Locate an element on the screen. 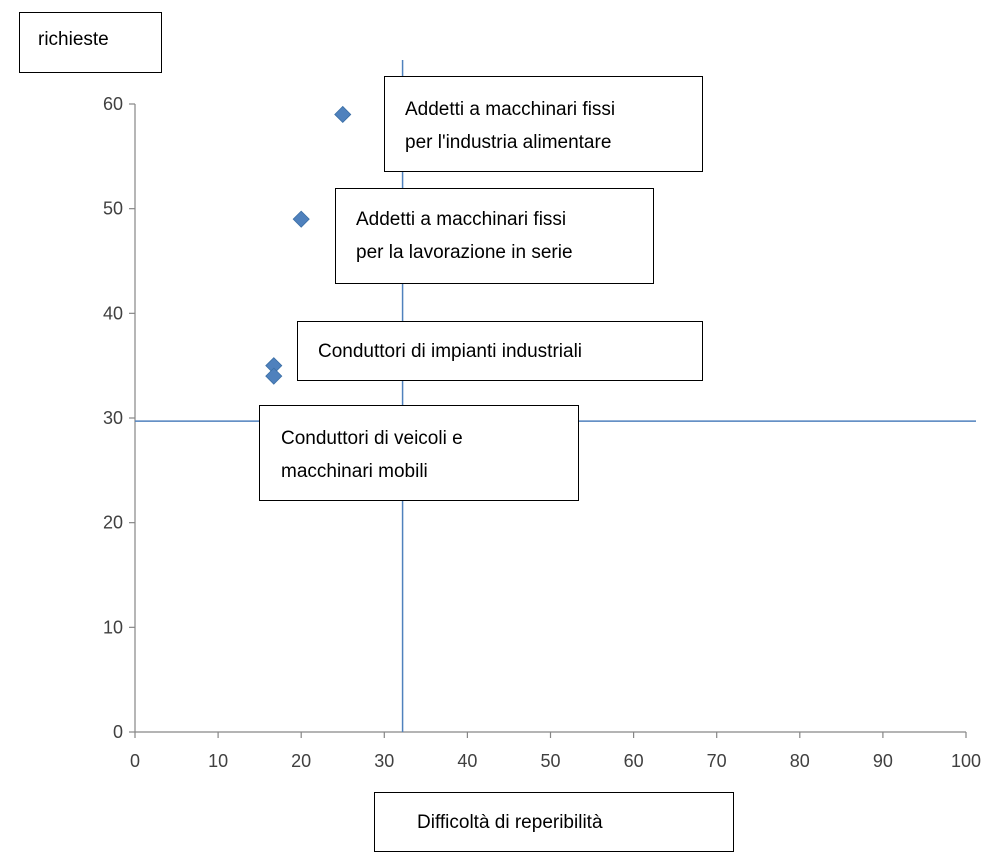  annotation-industrial-plants: Conduttori di impianti industriali is located at coordinates (500, 351).